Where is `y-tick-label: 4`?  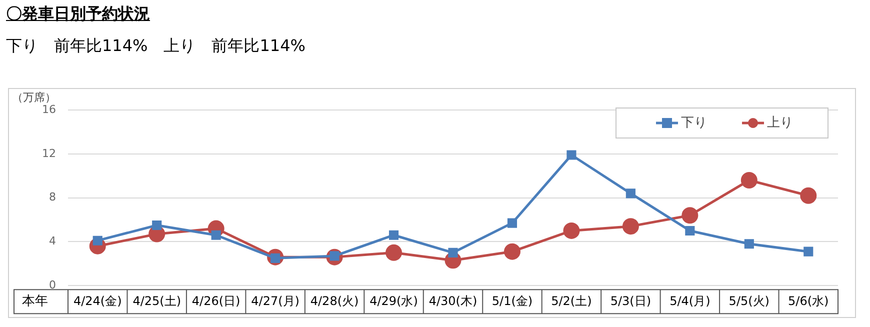 y-tick-label: 4 is located at coordinates (52, 241).